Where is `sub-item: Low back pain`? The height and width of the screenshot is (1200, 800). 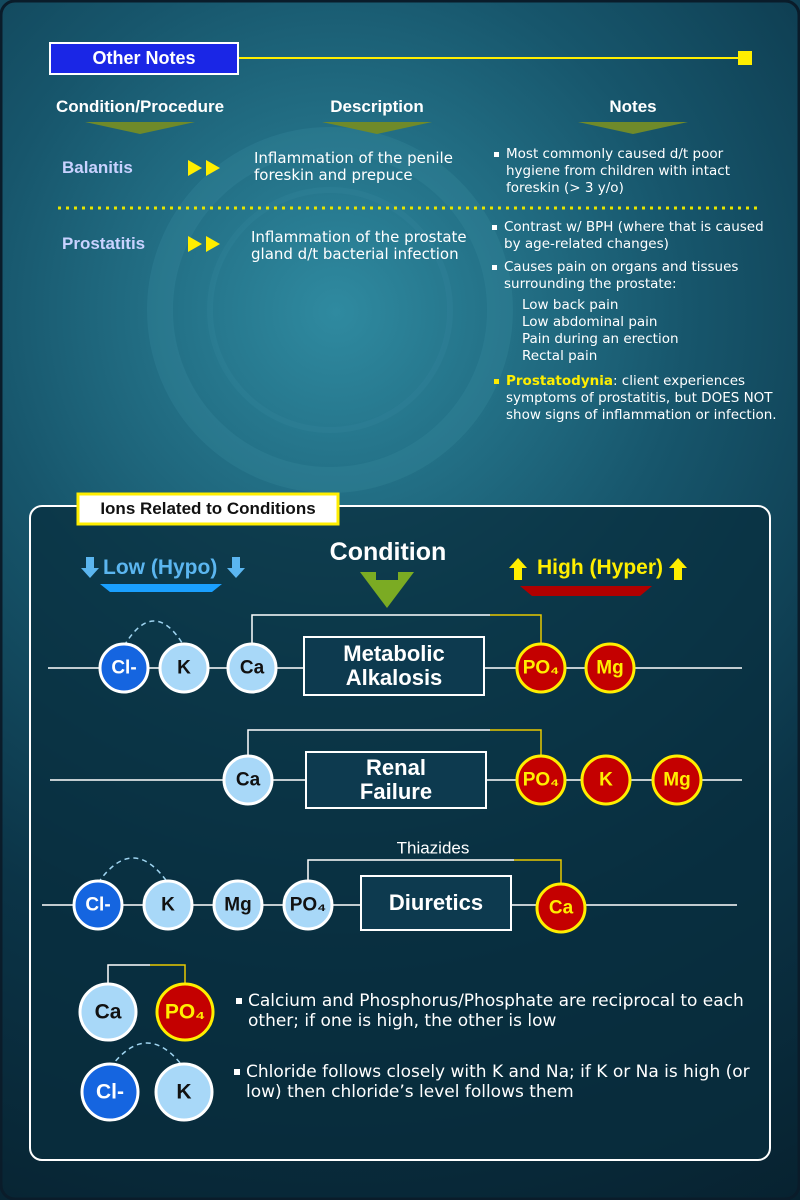
sub-item: Low back pain is located at coordinates (570, 305).